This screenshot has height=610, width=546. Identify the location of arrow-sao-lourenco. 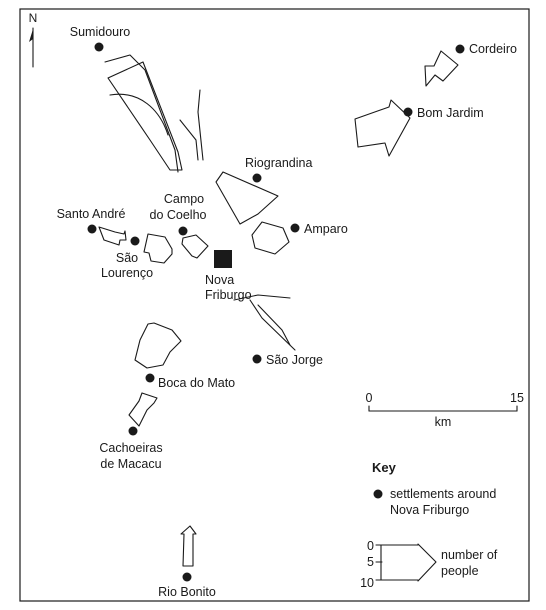
(158, 248).